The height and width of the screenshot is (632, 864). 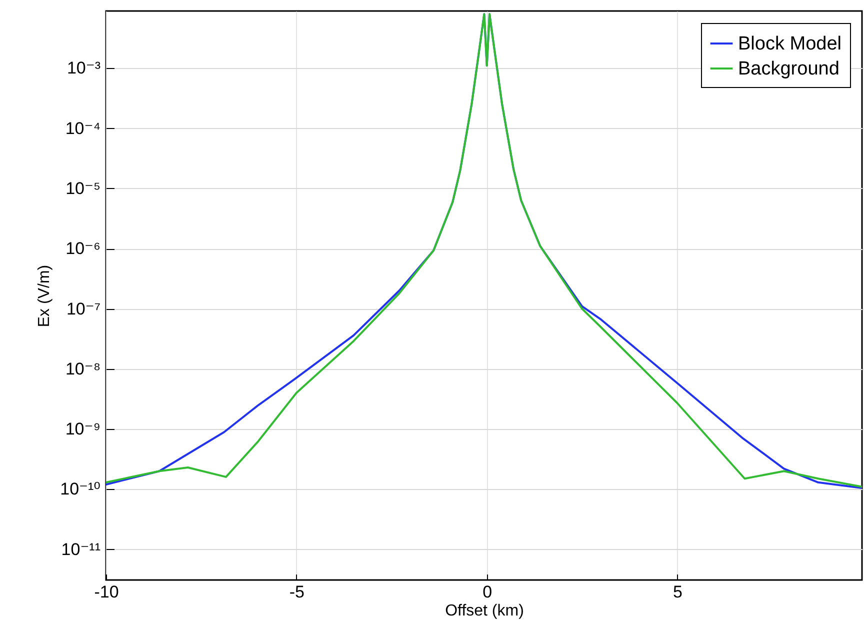 I want to click on x-axis-title: Offset (km), so click(x=484, y=611).